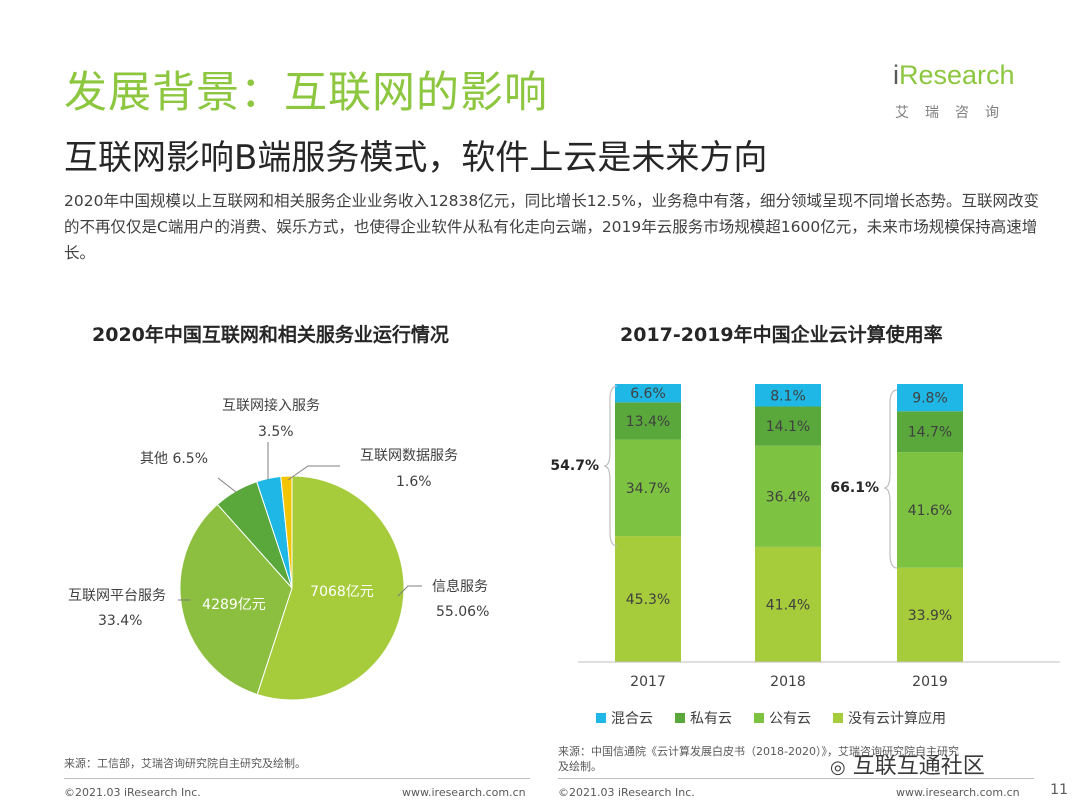 The height and width of the screenshot is (810, 1080). What do you see at coordinates (297, 778) in the screenshot?
I see `footer-divider-left` at bounding box center [297, 778].